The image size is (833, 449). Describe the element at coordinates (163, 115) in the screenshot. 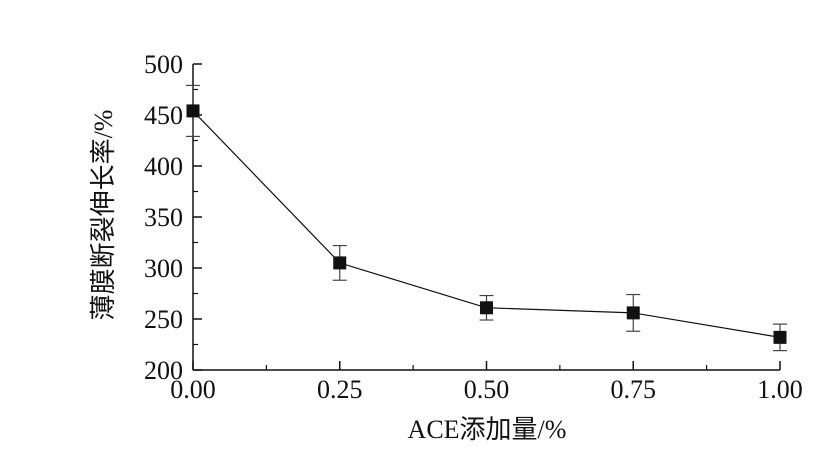

I see `y-tick-label: 450` at that location.